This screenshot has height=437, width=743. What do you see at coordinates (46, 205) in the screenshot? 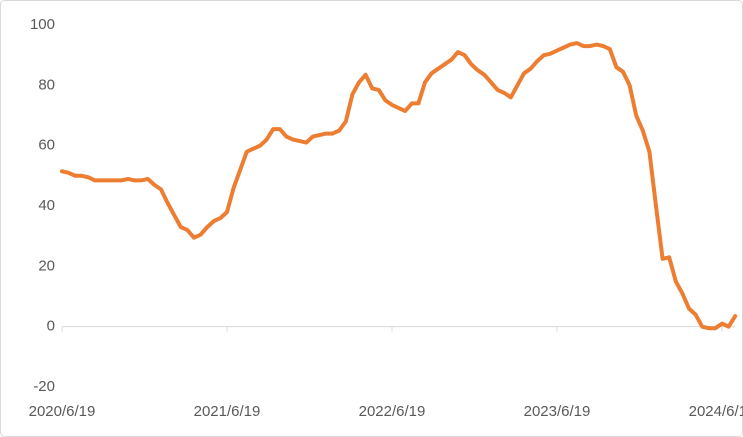
I see `y-tick-label: 40` at bounding box center [46, 205].